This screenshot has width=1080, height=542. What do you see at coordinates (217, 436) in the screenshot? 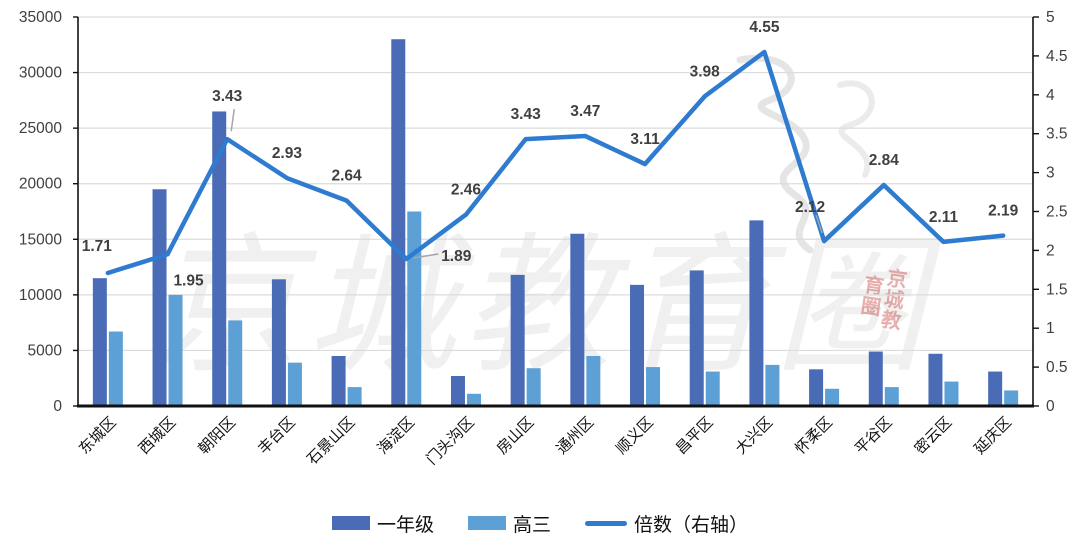
I see `x-axis-label-朝阳区: 朝阳区` at bounding box center [217, 436].